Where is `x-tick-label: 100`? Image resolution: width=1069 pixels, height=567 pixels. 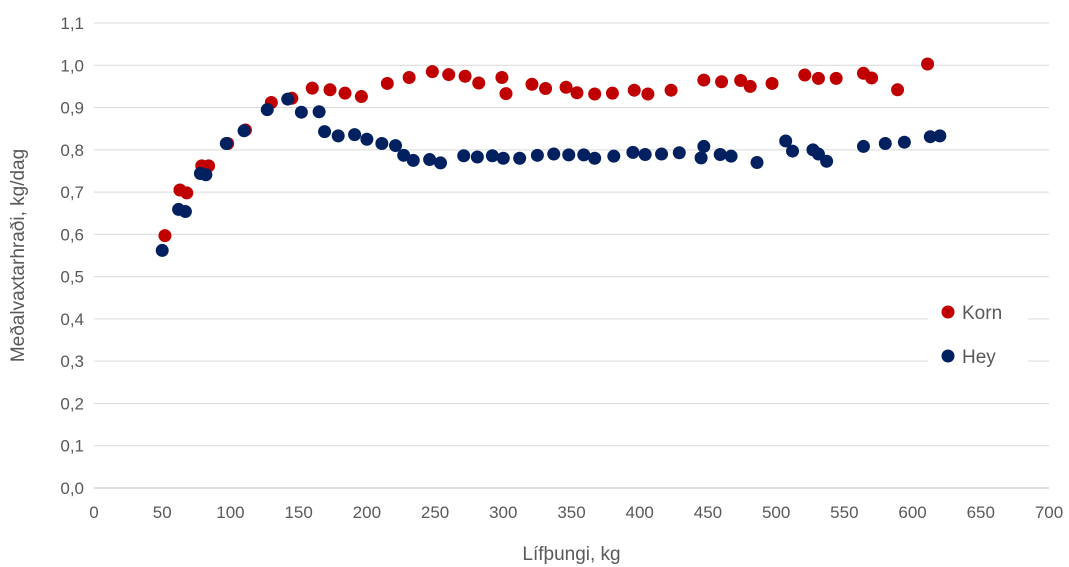 x-tick-label: 100 is located at coordinates (230, 512).